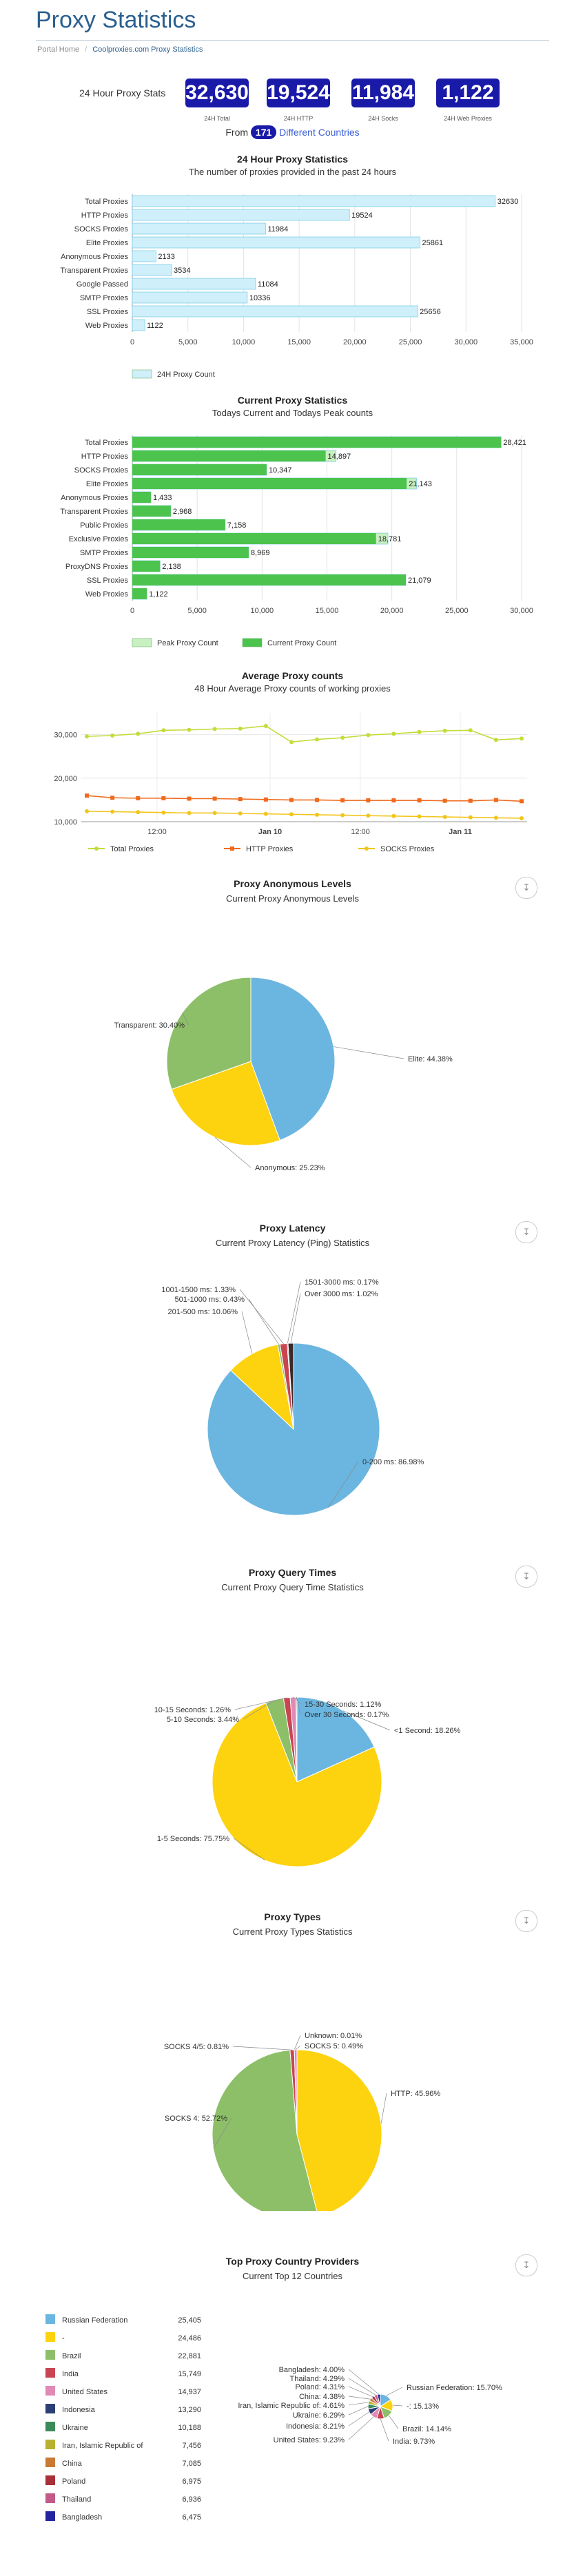 This screenshot has width=585, height=2576. I want to click on legend-count: 22,881, so click(189, 2356).